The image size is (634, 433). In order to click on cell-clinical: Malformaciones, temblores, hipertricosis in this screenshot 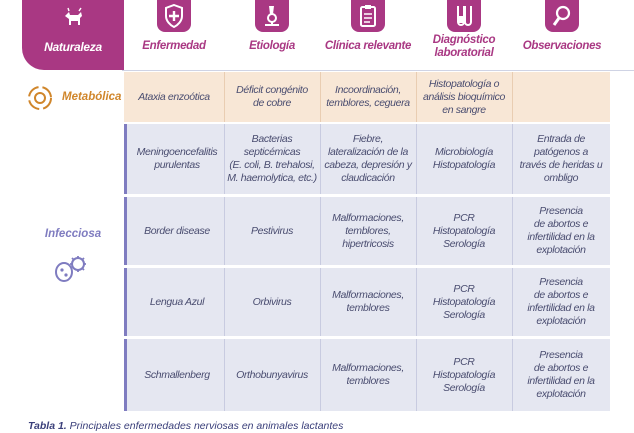, I will do `click(368, 230)`.